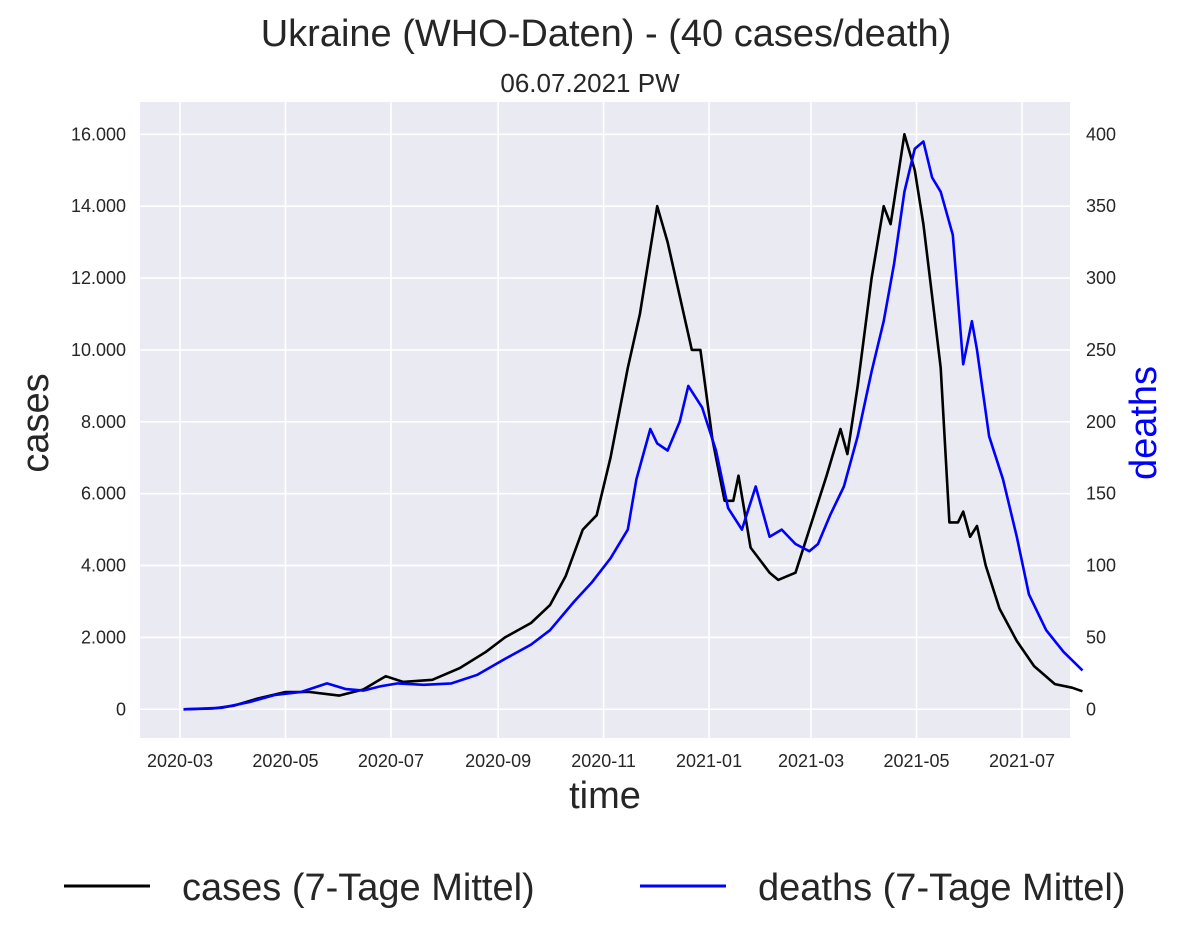  Describe the element at coordinates (590, 83) in the screenshot. I see `chart-subtitle: 06.07.2021 PW` at that location.